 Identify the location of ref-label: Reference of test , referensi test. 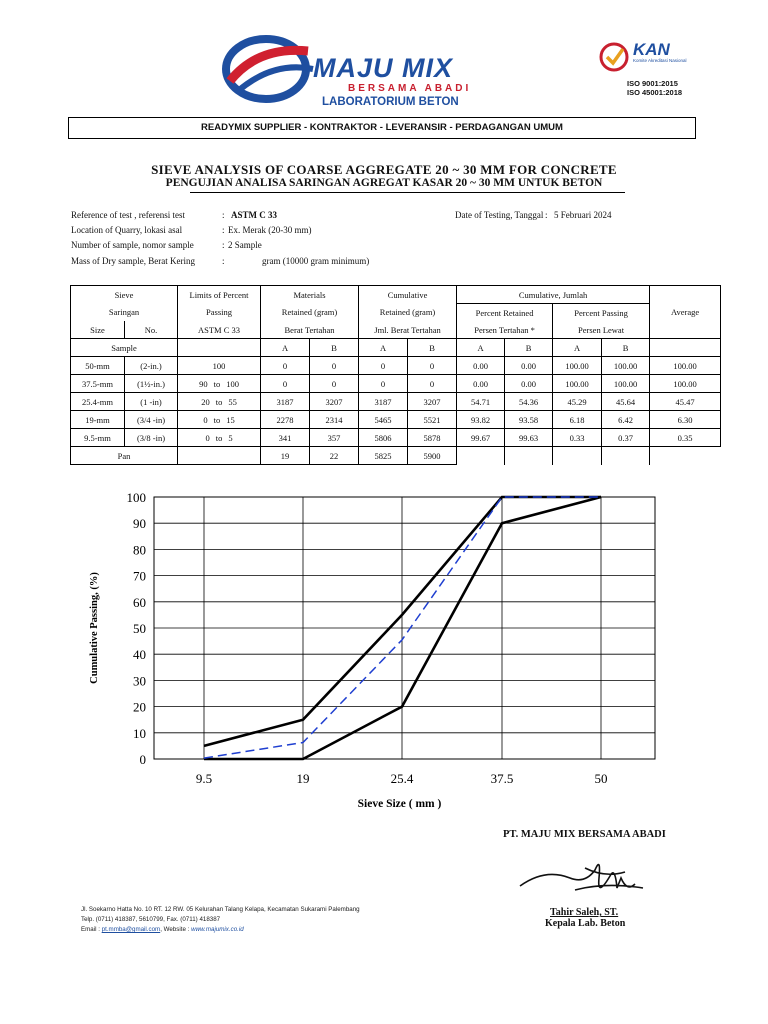
(128, 215).